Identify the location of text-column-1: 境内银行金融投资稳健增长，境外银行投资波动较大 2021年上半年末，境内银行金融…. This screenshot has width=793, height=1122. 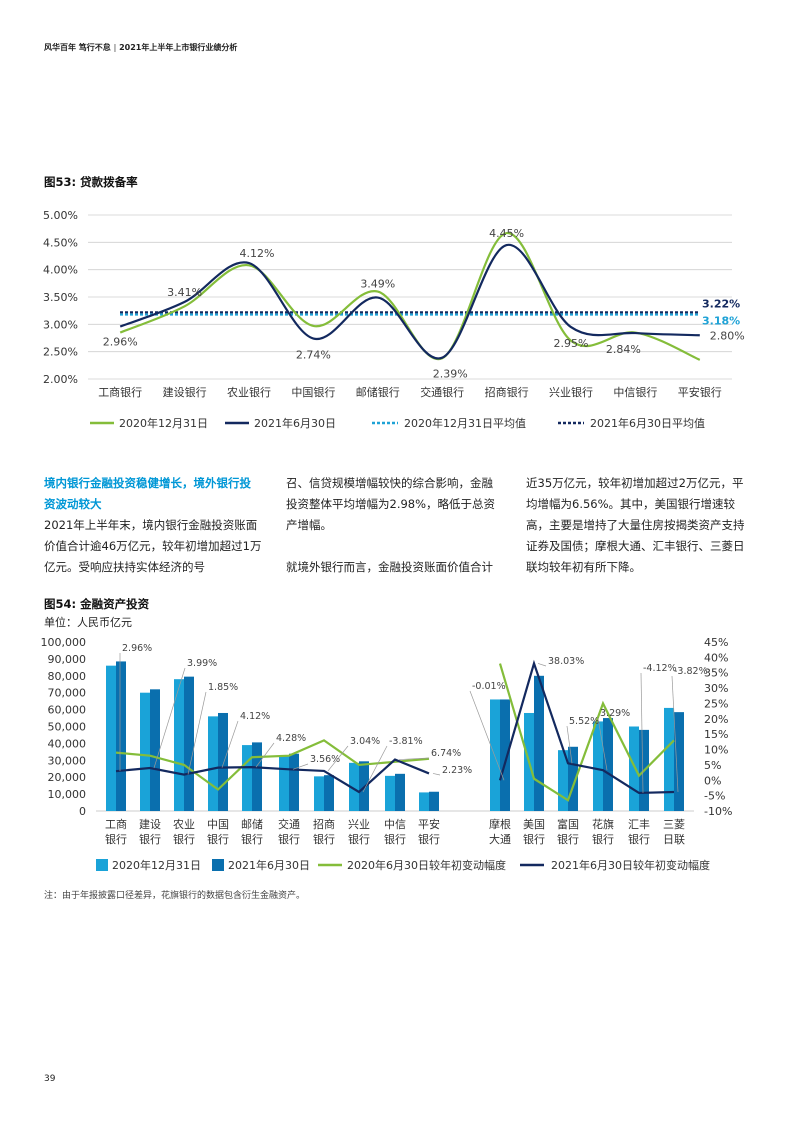
(153, 525).